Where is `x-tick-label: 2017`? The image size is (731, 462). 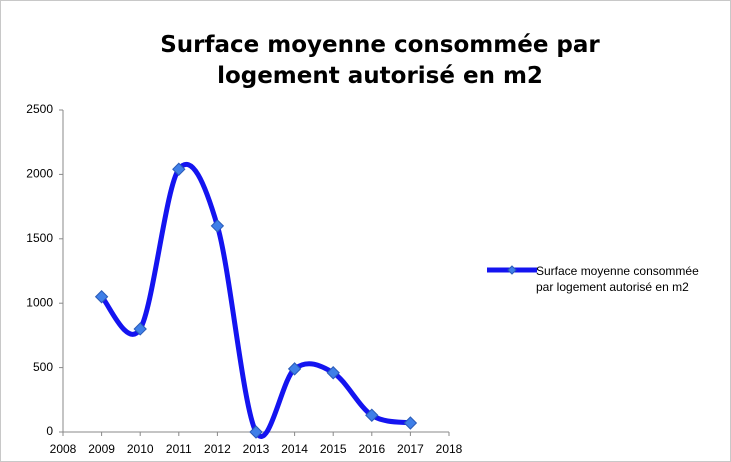
x-tick-label: 2017 is located at coordinates (410, 449).